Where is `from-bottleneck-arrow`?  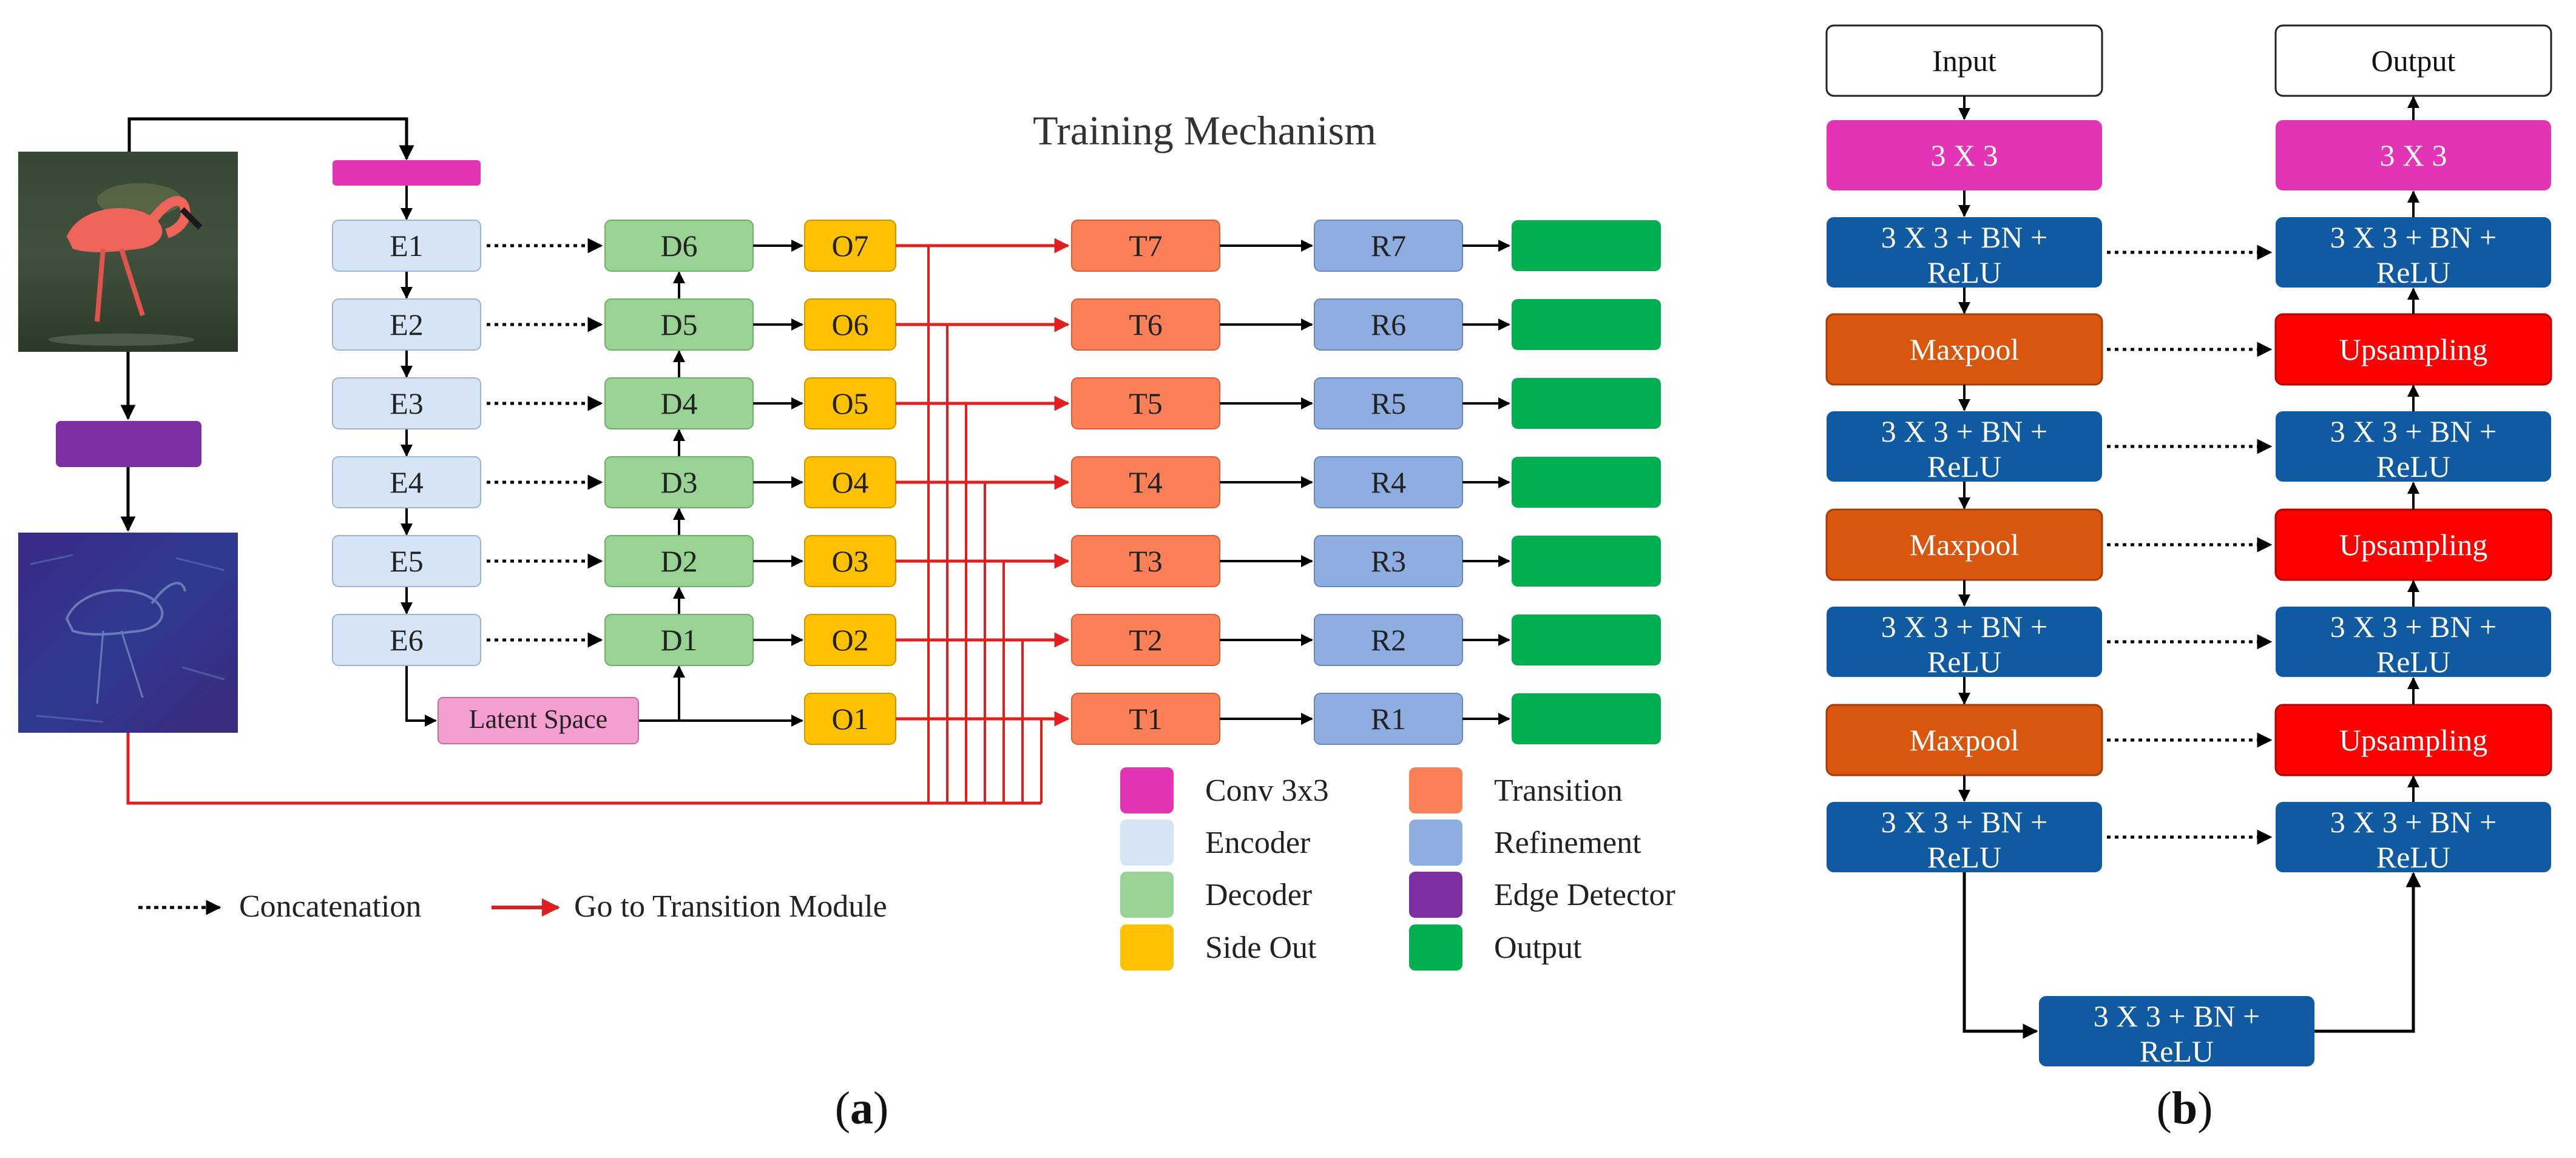
from-bottleneck-arrow is located at coordinates (2367, 952).